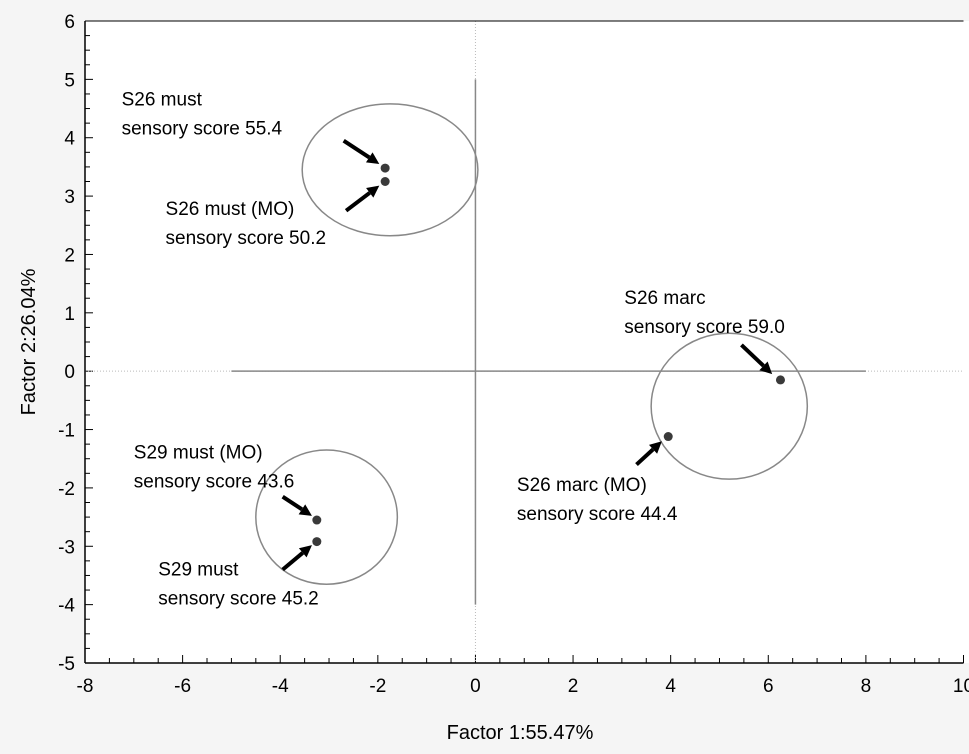  Describe the element at coordinates (66, 606) in the screenshot. I see `y-tick-label: -4` at that location.